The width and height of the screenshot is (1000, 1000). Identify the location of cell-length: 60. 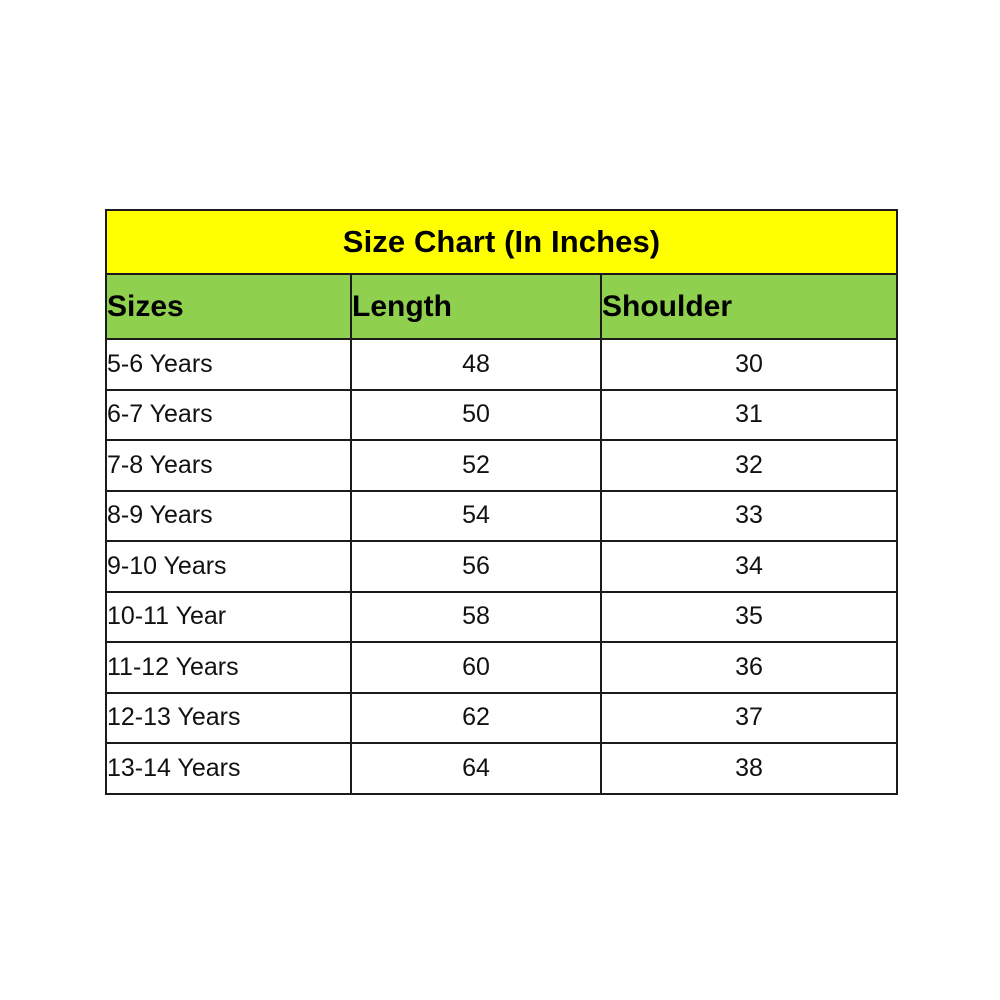
(476, 667).